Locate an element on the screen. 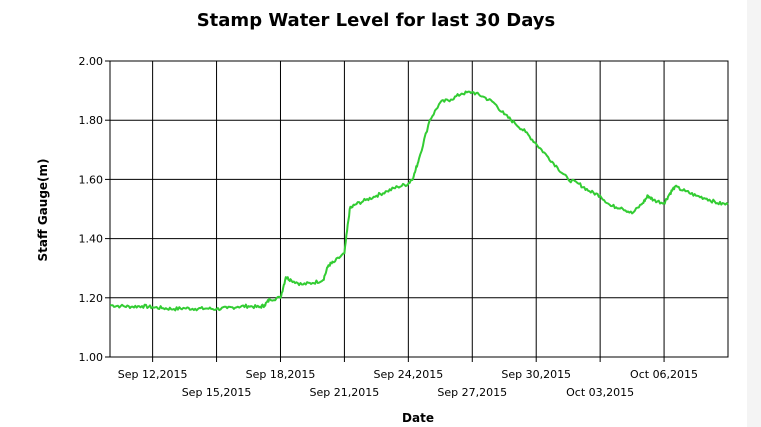 This screenshot has width=761, height=427. y-tick-label: 1.40 is located at coordinates (91, 239).